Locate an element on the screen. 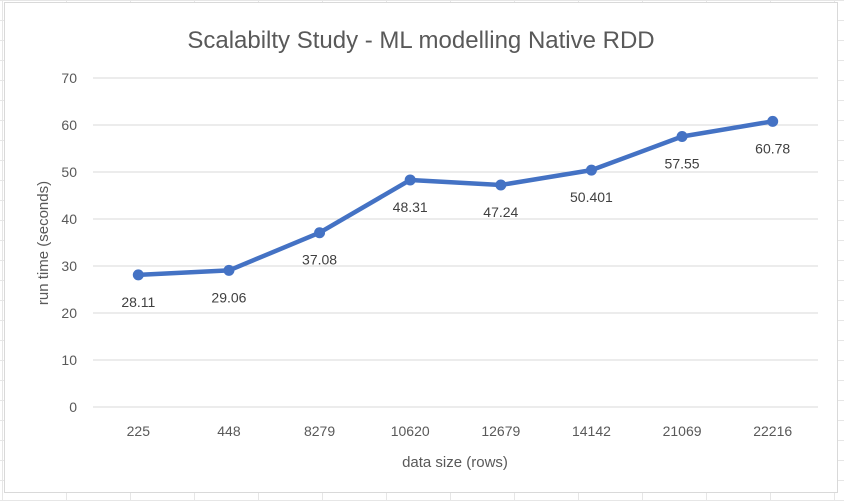 The image size is (844, 501). data-label: 28.11 is located at coordinates (138, 302).